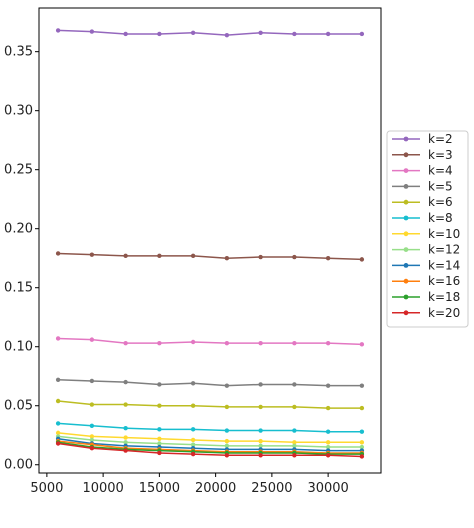 The image size is (474, 528). I want to click on legend-label: k=10, so click(444, 234).